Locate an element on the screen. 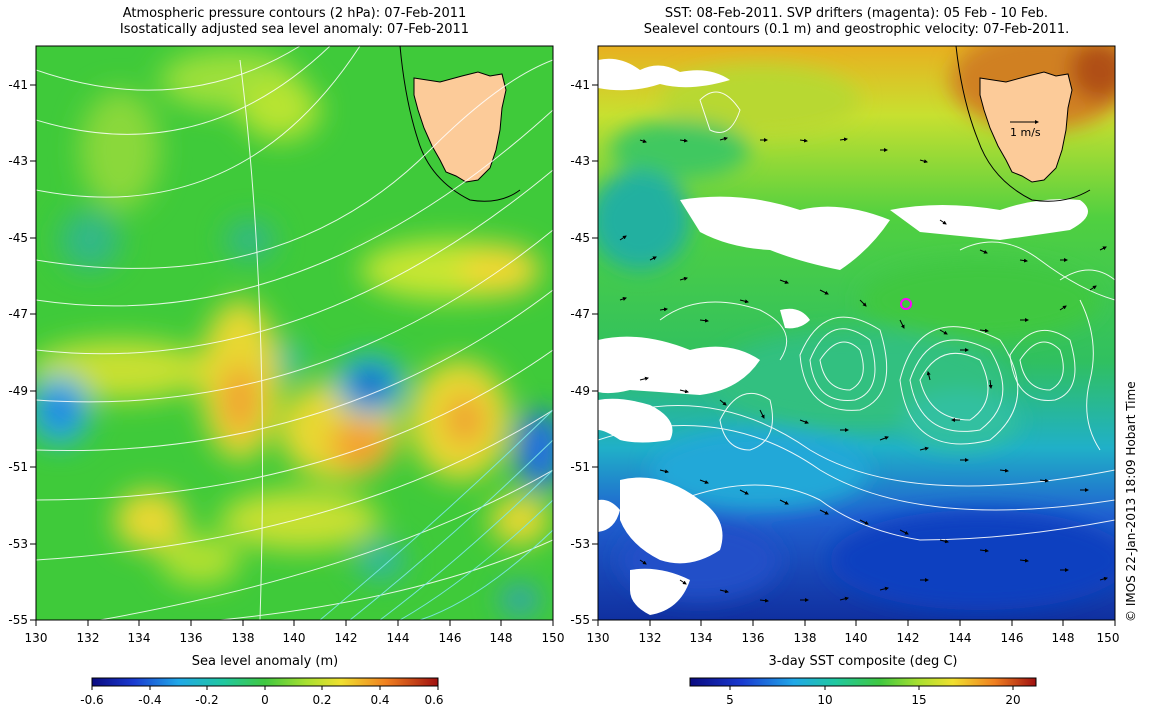 The image size is (1150, 712). colorbar-tick-label: 10 is located at coordinates (824, 700).